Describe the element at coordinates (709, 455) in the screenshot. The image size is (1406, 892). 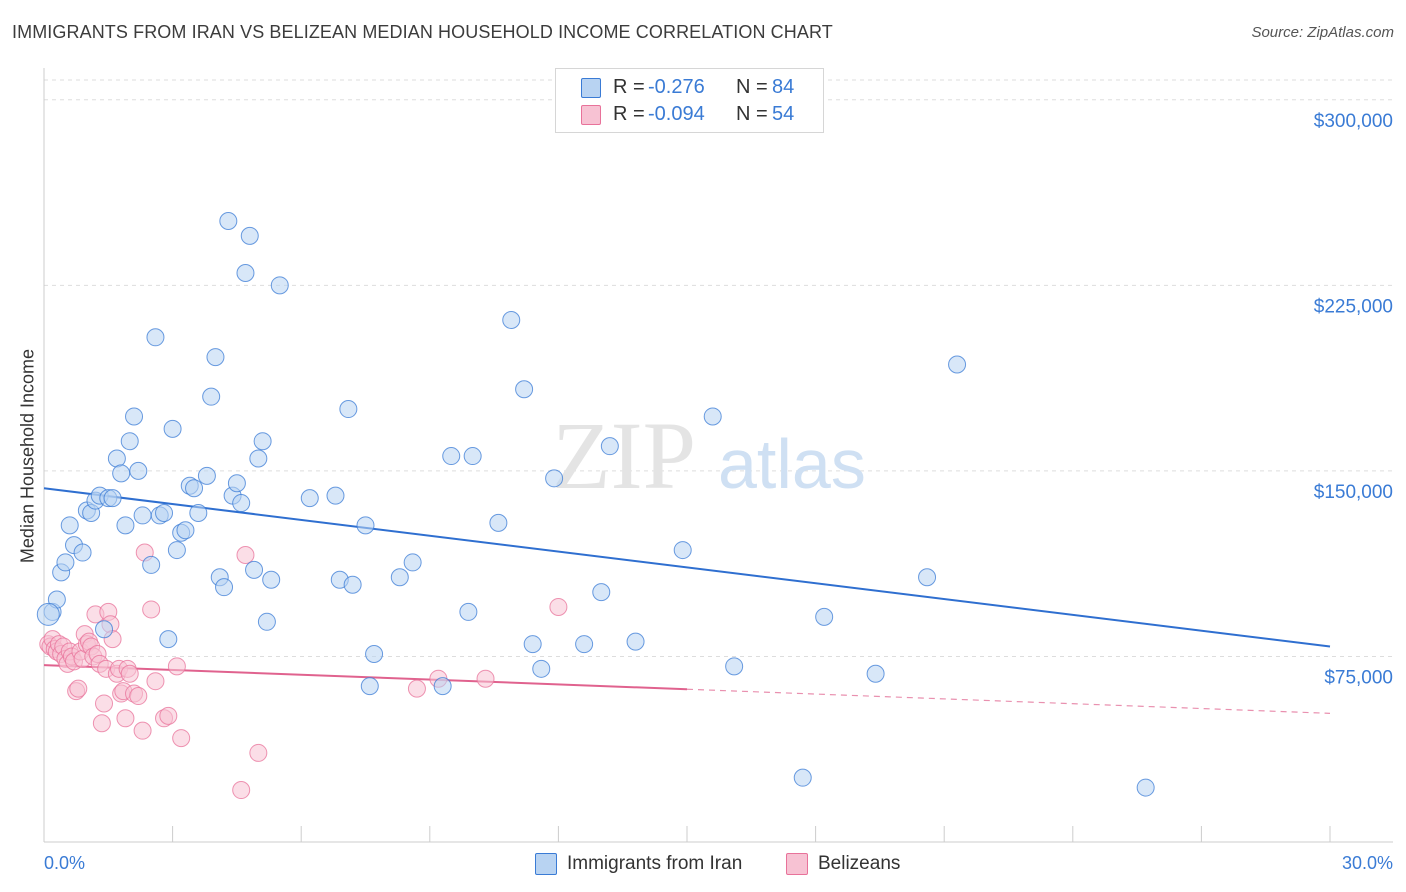
I see `zipatlas-watermark: ZIP atlas` at that location.